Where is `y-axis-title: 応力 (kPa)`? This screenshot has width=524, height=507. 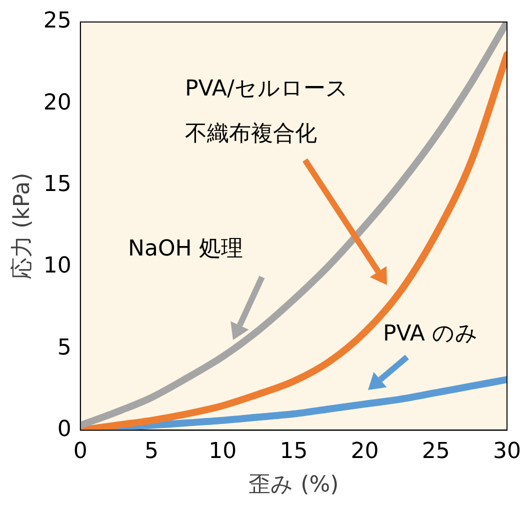 y-axis-title: 応力 (kPa) is located at coordinates (22, 226).